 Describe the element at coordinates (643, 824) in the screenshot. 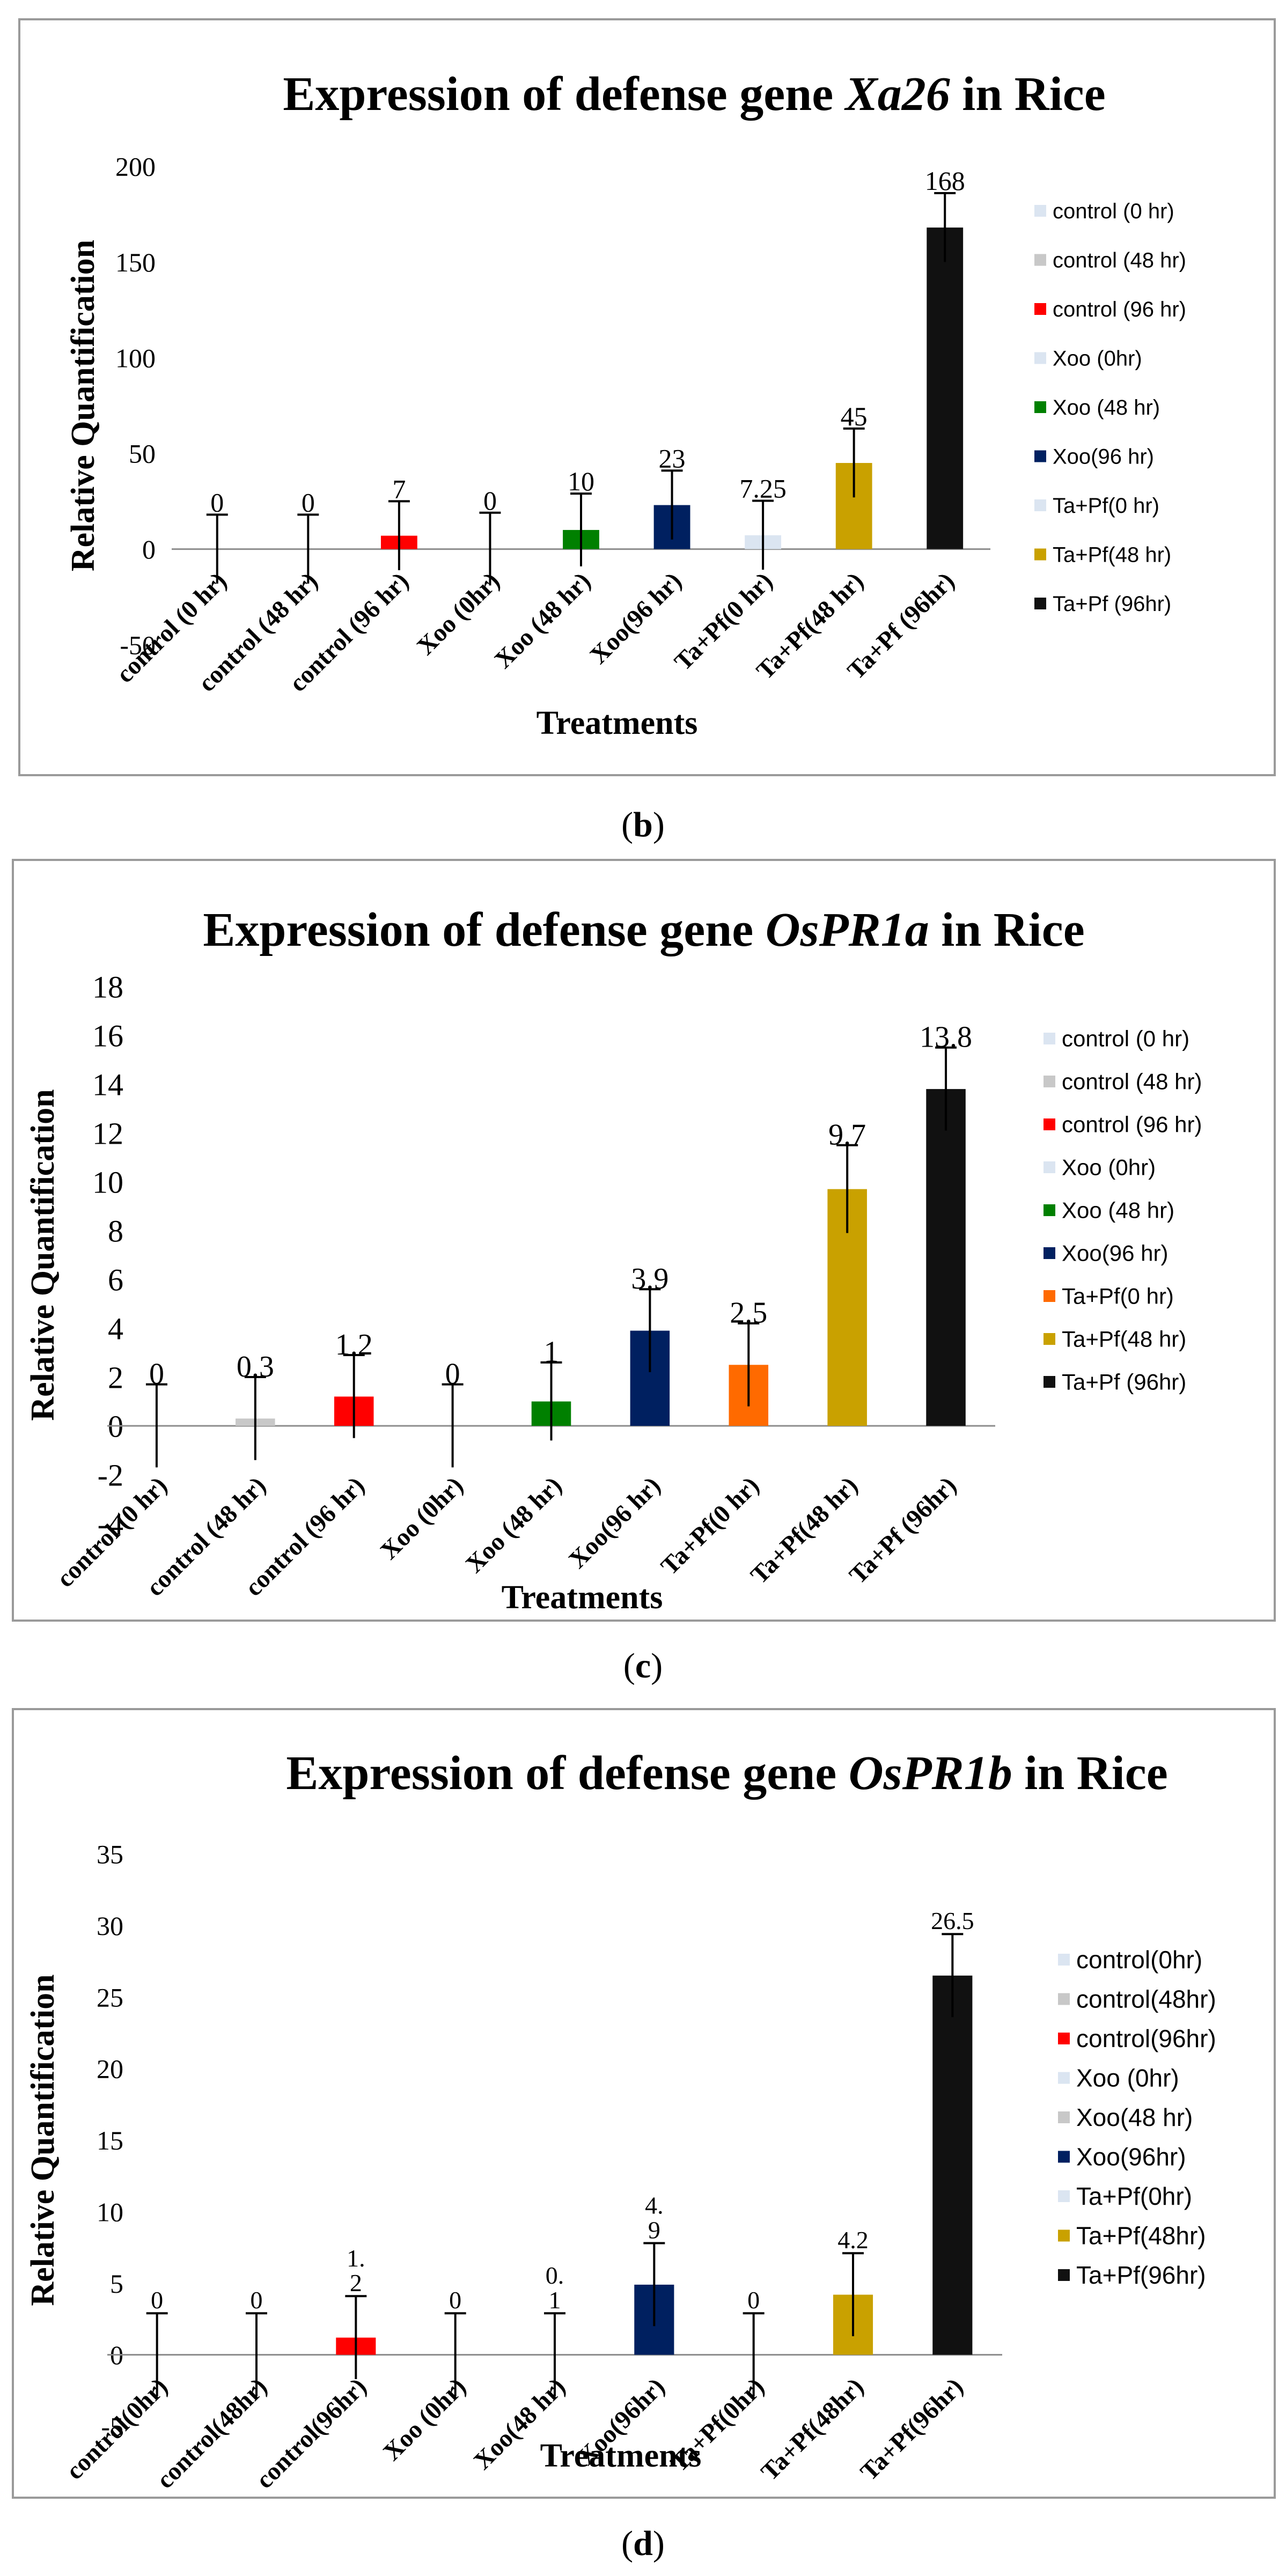

I see `panel-label-b: (b)` at that location.